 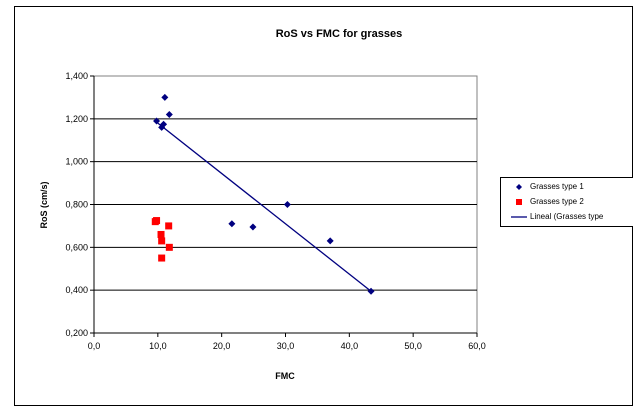 I want to click on x-tick-label: 30,0, so click(x=286, y=346).